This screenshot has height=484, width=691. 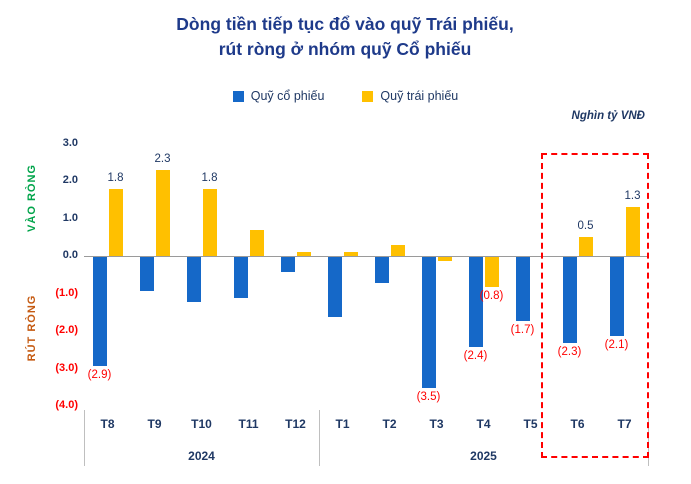 What do you see at coordinates (522, 329) in the screenshot?
I see `value-label: (1.7)` at bounding box center [522, 329].